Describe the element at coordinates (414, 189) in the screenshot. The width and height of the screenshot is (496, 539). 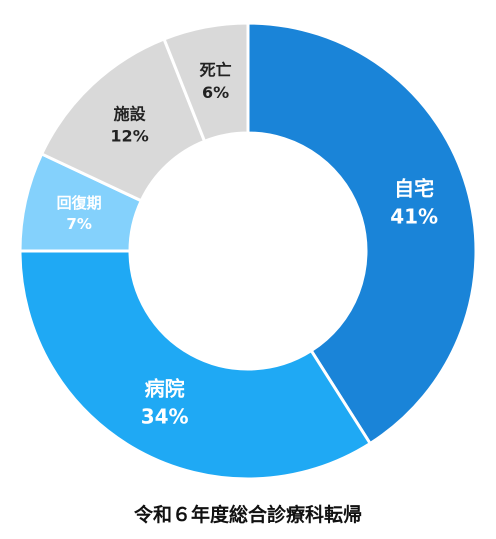
I see `slice-1-category-label: 自宅` at that location.